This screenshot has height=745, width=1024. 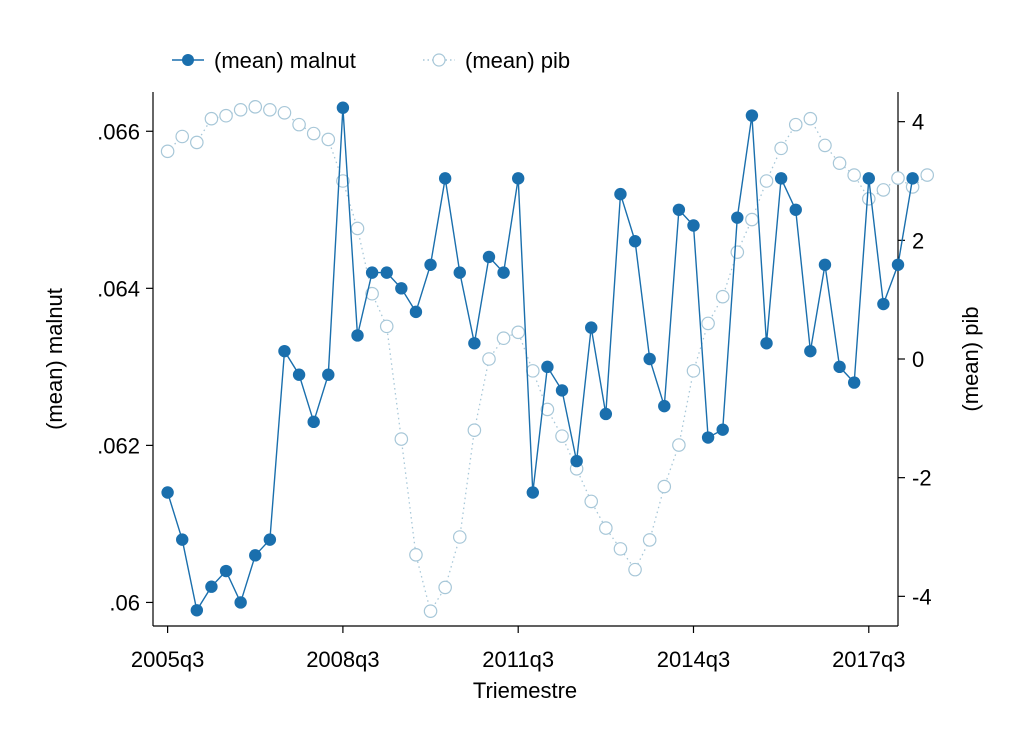 What do you see at coordinates (54, 359) in the screenshot?
I see `y-axis-title: (mean) malnut` at bounding box center [54, 359].